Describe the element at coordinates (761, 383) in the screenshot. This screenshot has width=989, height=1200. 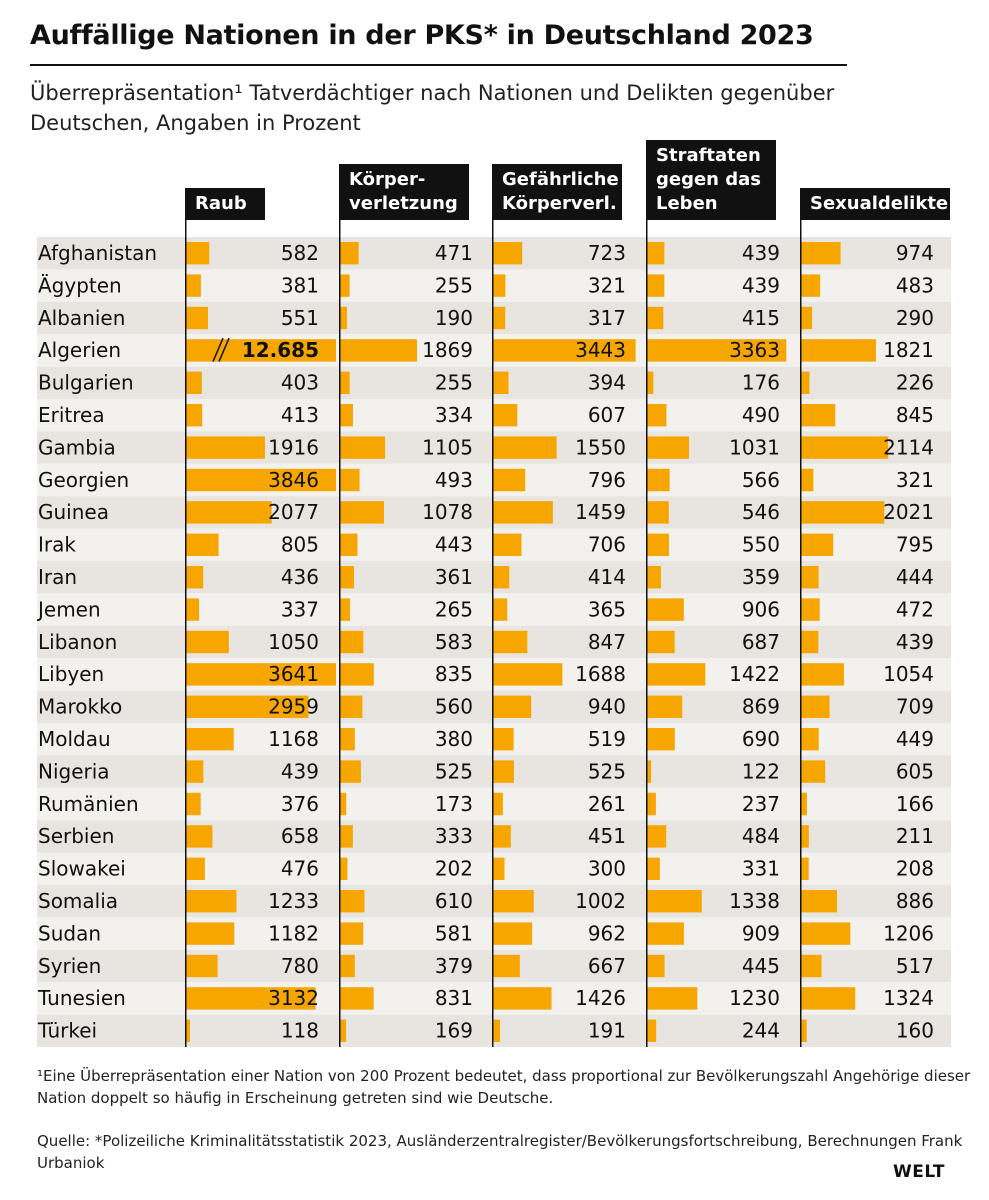
I see `data-value-label: 176` at that location.